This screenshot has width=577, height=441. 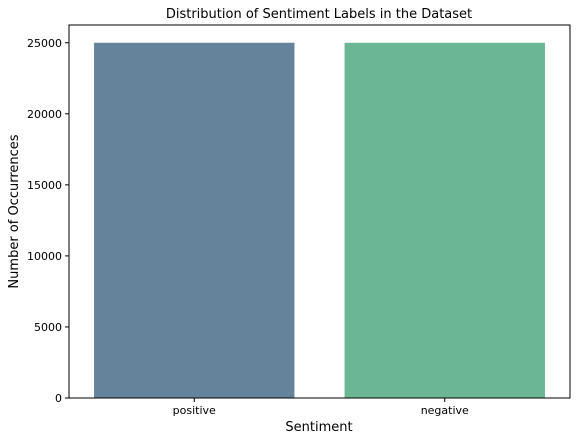 I want to click on x-tick-label: positive, so click(x=194, y=410).